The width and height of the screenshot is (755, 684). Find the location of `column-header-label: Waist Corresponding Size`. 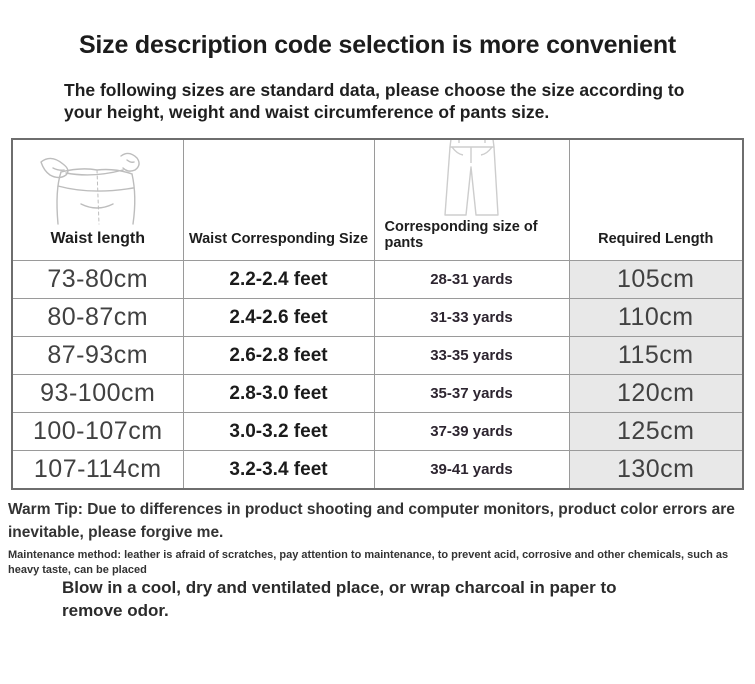

column-header-label: Waist Corresponding Size is located at coordinates (278, 239).